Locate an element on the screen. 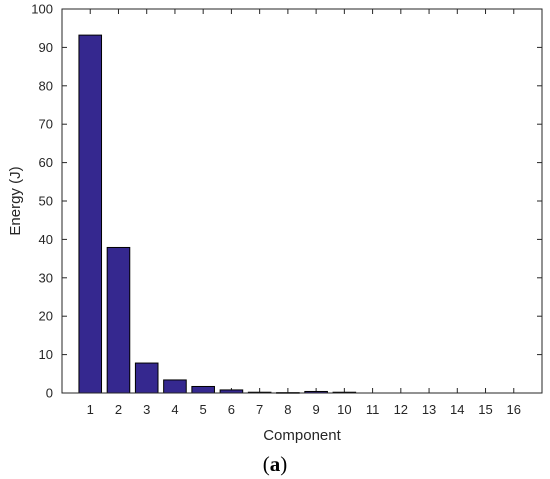 This screenshot has width=550, height=479. y-tick-label: 10 is located at coordinates (46, 354).